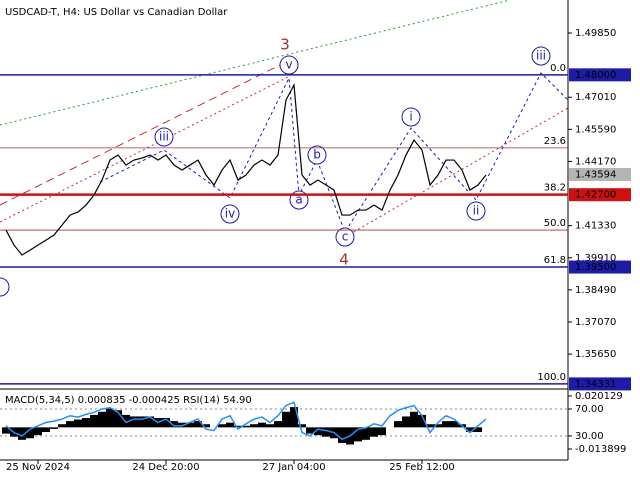 The image size is (640, 480). Describe the element at coordinates (589, 436) in the screenshot. I see `y-tick-label: 30.00` at that location.